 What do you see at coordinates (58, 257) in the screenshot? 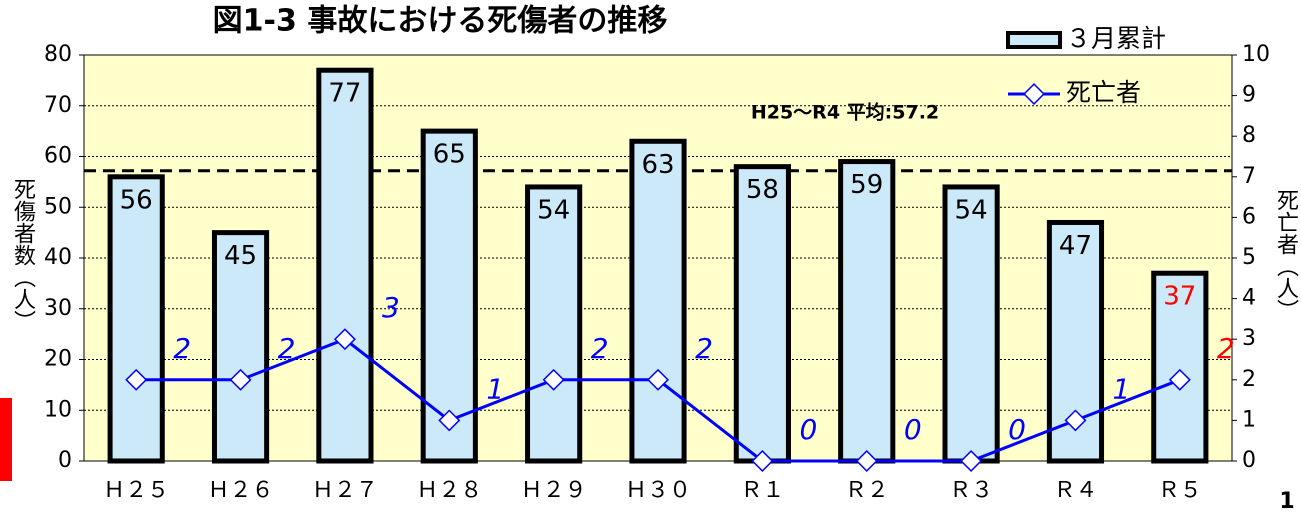
I see `y-tick-label: 40` at bounding box center [58, 257].